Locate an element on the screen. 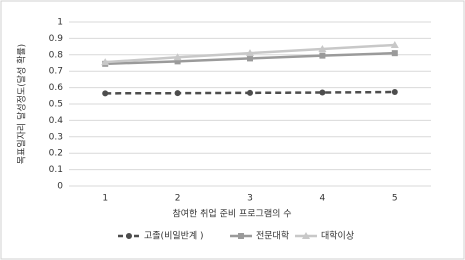 The image size is (465, 260). y-tick-label: 0.1 is located at coordinates (56, 170).